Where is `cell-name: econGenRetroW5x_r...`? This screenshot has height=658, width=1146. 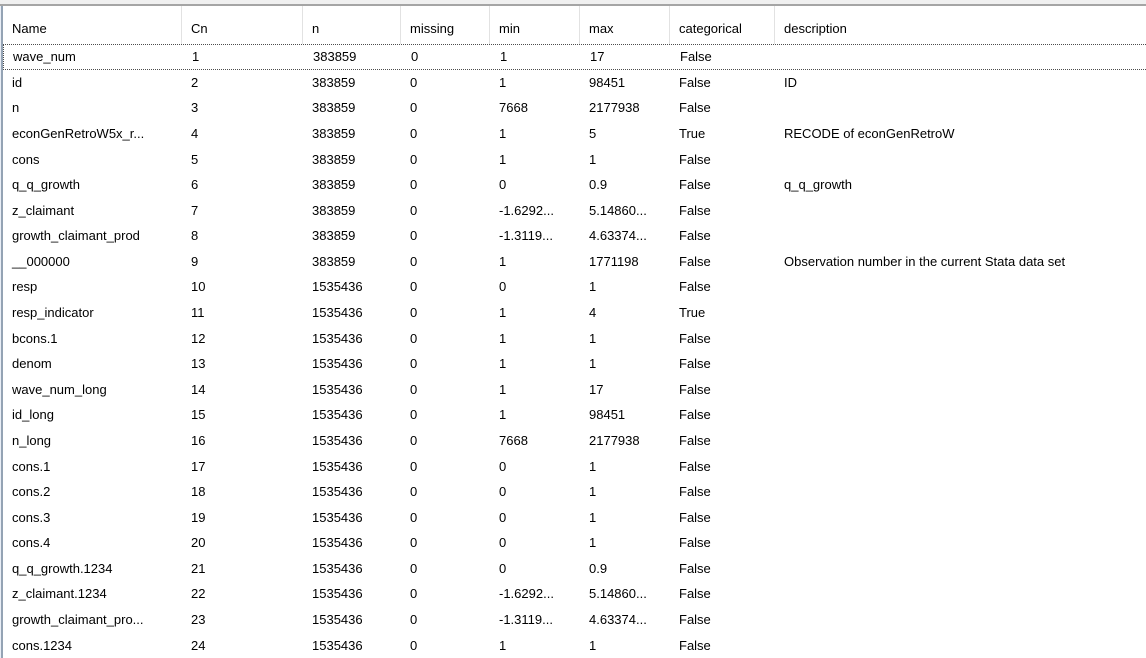
cell-name: econGenRetroW5x_r... is located at coordinates (78, 134).